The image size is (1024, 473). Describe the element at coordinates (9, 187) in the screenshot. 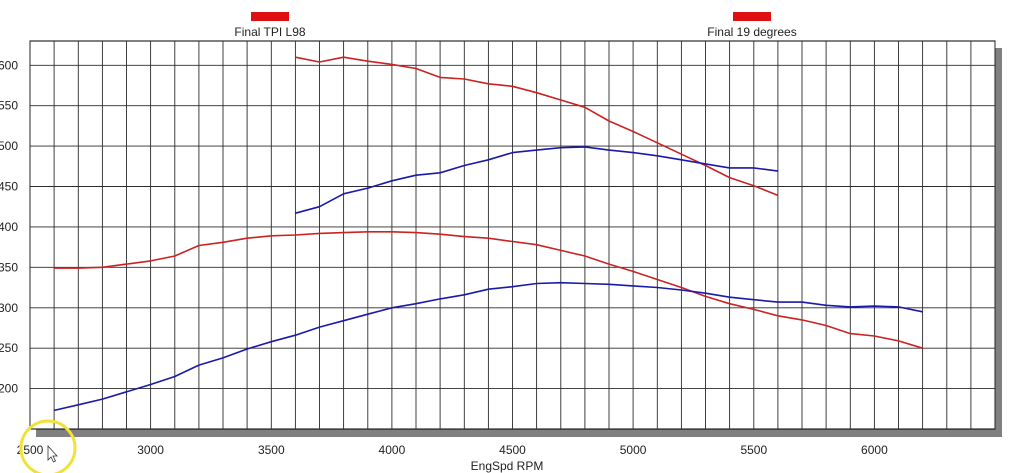

I see `y-tick-label: 450` at that location.